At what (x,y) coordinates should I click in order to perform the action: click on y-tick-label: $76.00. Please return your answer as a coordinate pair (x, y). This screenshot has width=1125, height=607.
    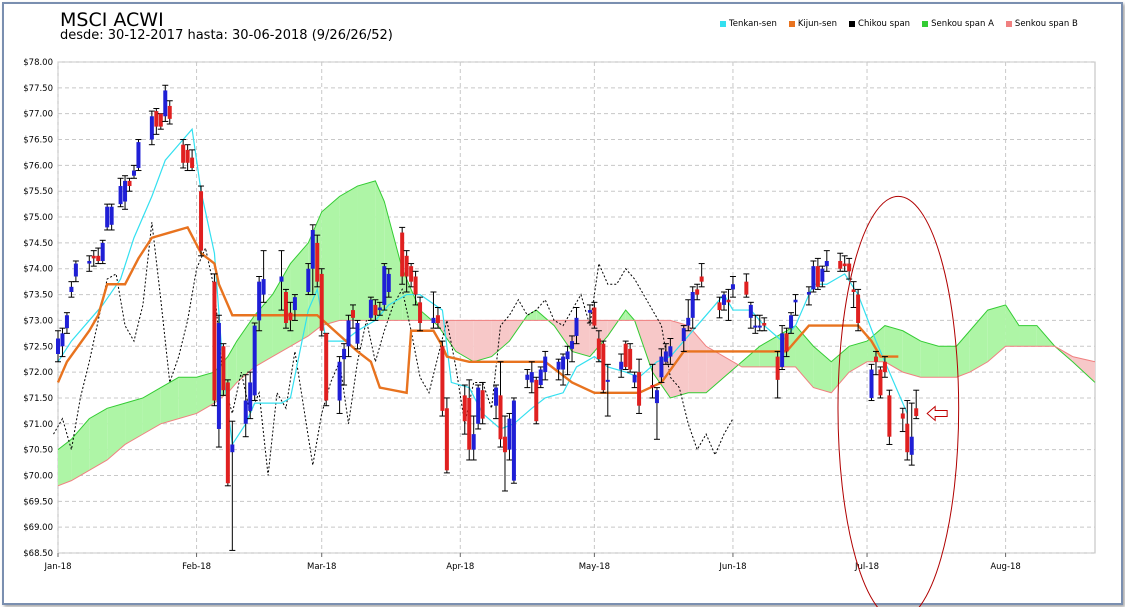
    Looking at the image, I should click on (38, 166).